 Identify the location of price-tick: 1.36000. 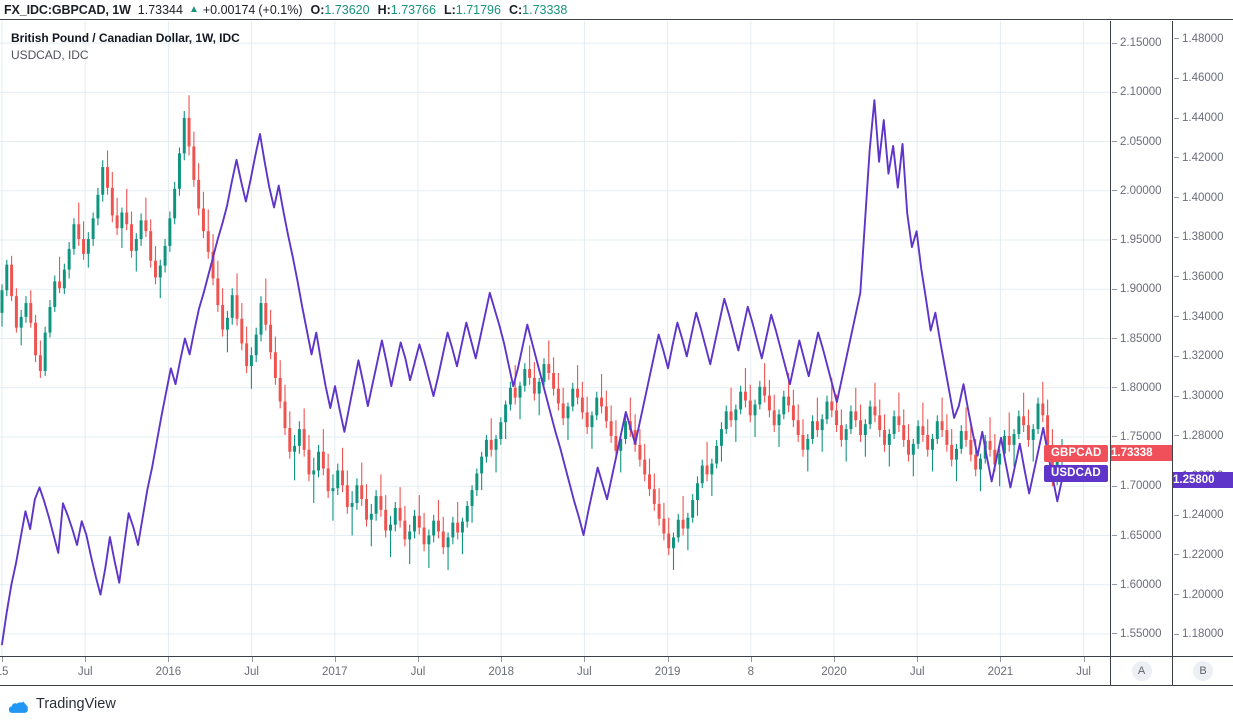
(1203, 277).